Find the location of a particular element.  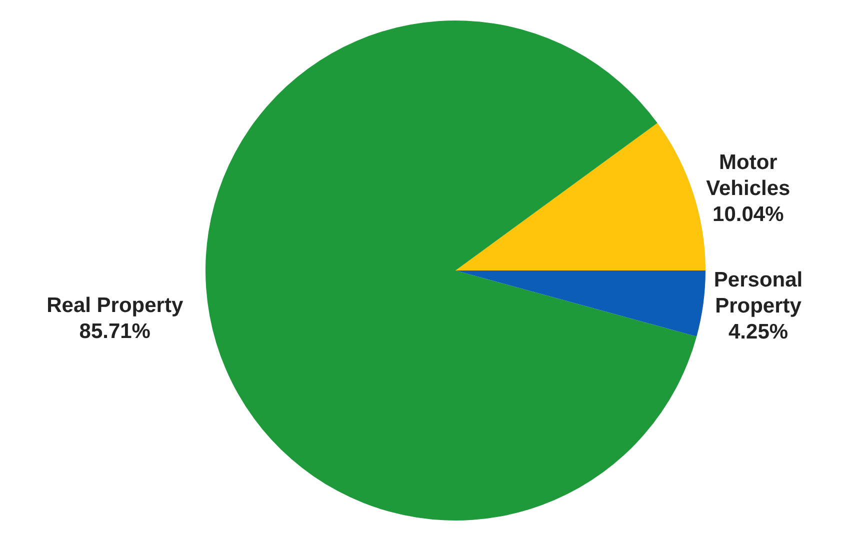

data-label: 4.25% is located at coordinates (758, 332).